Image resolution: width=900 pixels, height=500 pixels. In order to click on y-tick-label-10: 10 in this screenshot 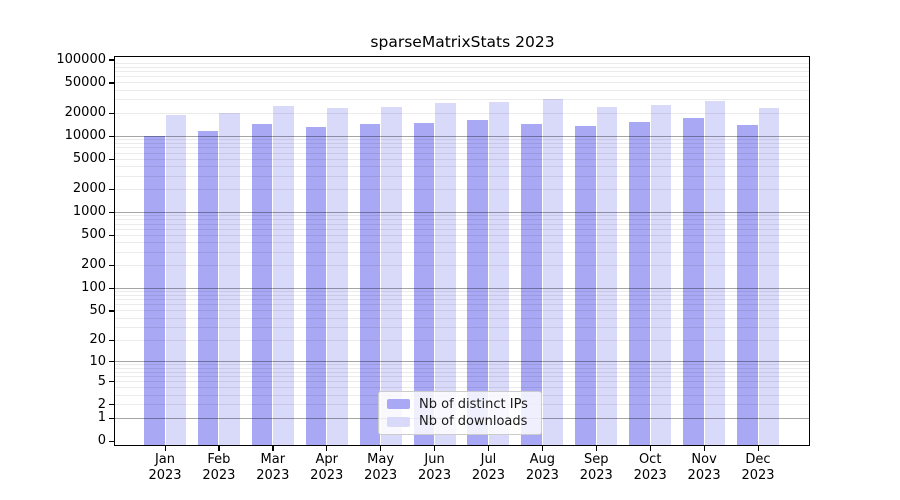, I will do `click(97, 361)`.